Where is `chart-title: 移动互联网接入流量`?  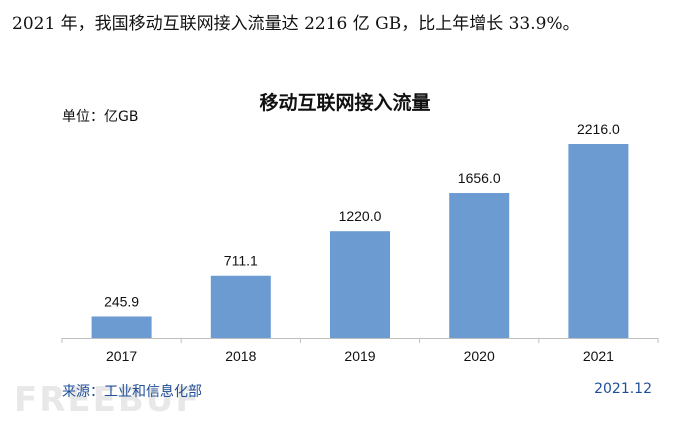 chart-title: 移动互联网接入流量 is located at coordinates (345, 103).